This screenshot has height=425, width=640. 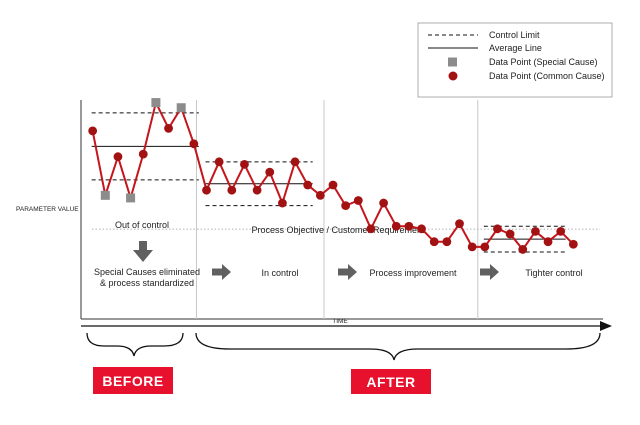 What do you see at coordinates (453, 76) in the screenshot?
I see `legend-common-cause-symbol` at bounding box center [453, 76].